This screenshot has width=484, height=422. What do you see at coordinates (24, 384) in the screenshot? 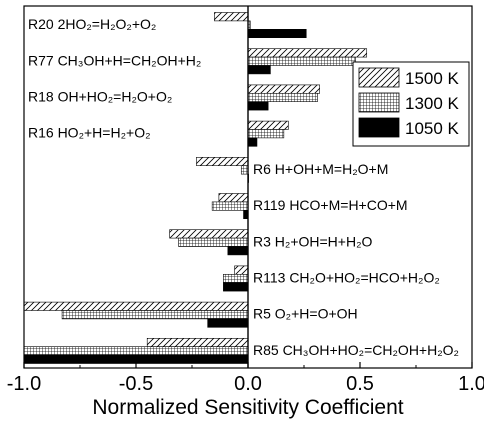
I see `x-tick-label: -1.0` at bounding box center [24, 384].